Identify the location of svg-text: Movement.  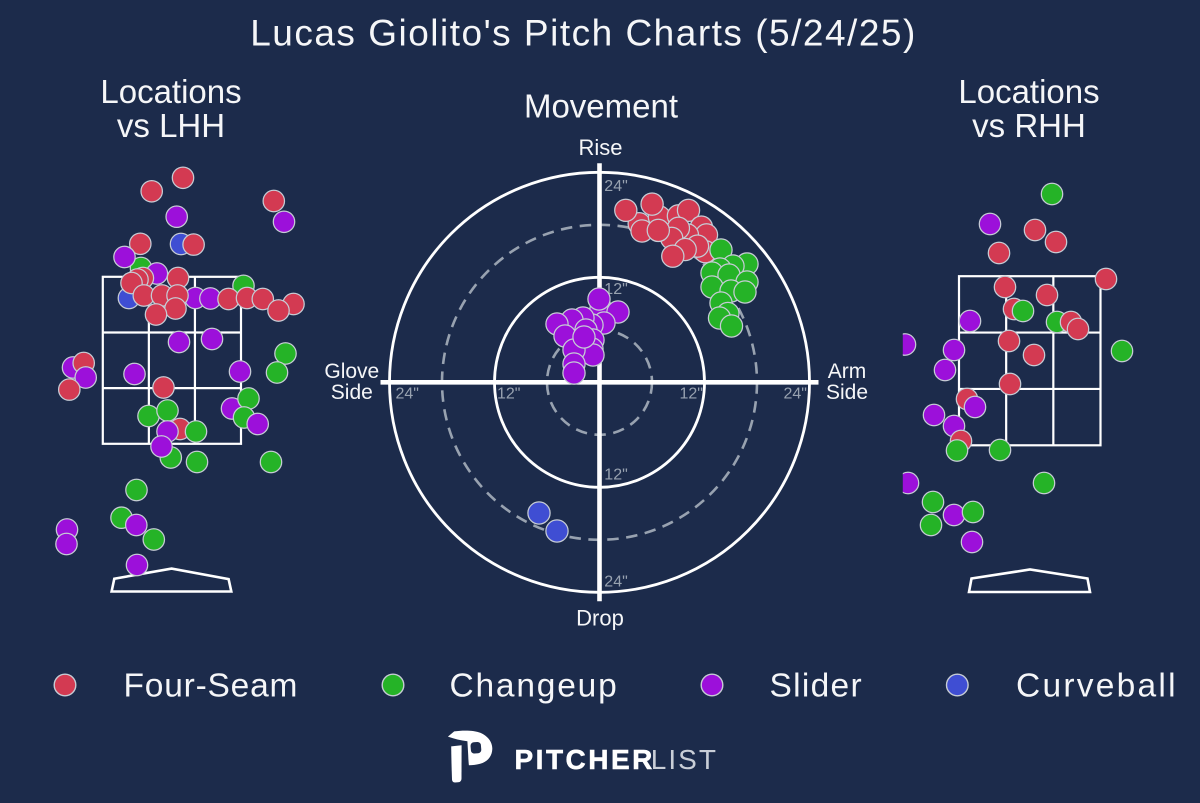
(601, 106).